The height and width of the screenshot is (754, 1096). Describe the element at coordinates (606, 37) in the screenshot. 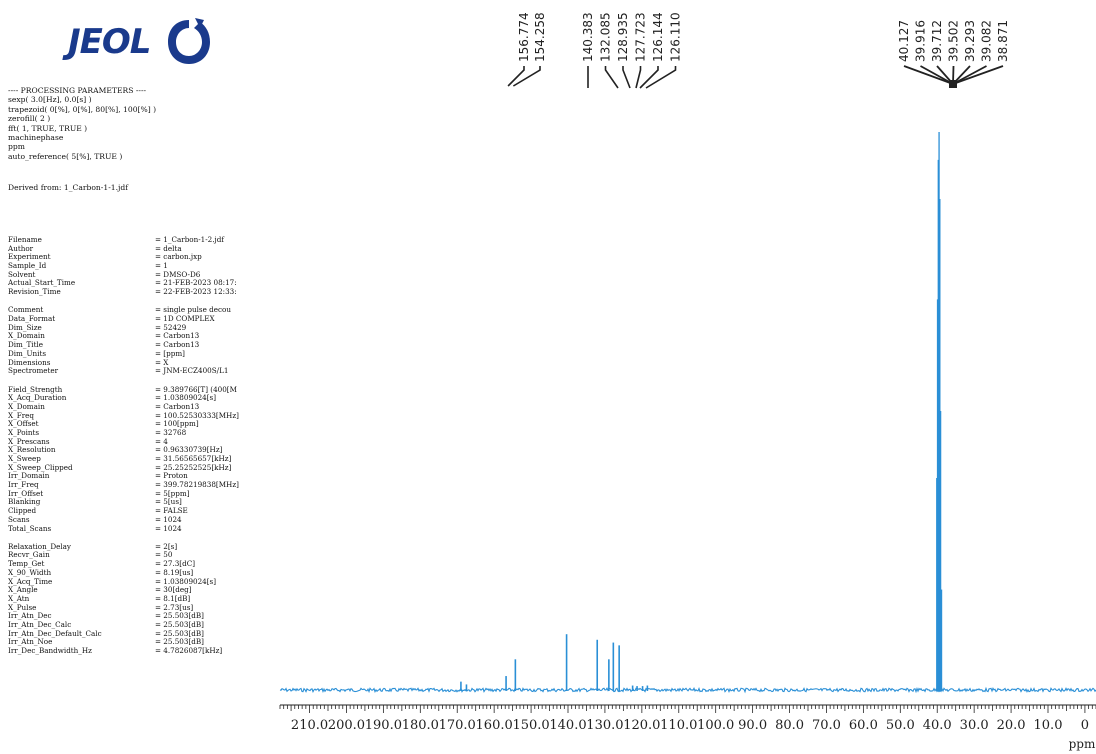

I see `peak-label: 132.085` at that location.